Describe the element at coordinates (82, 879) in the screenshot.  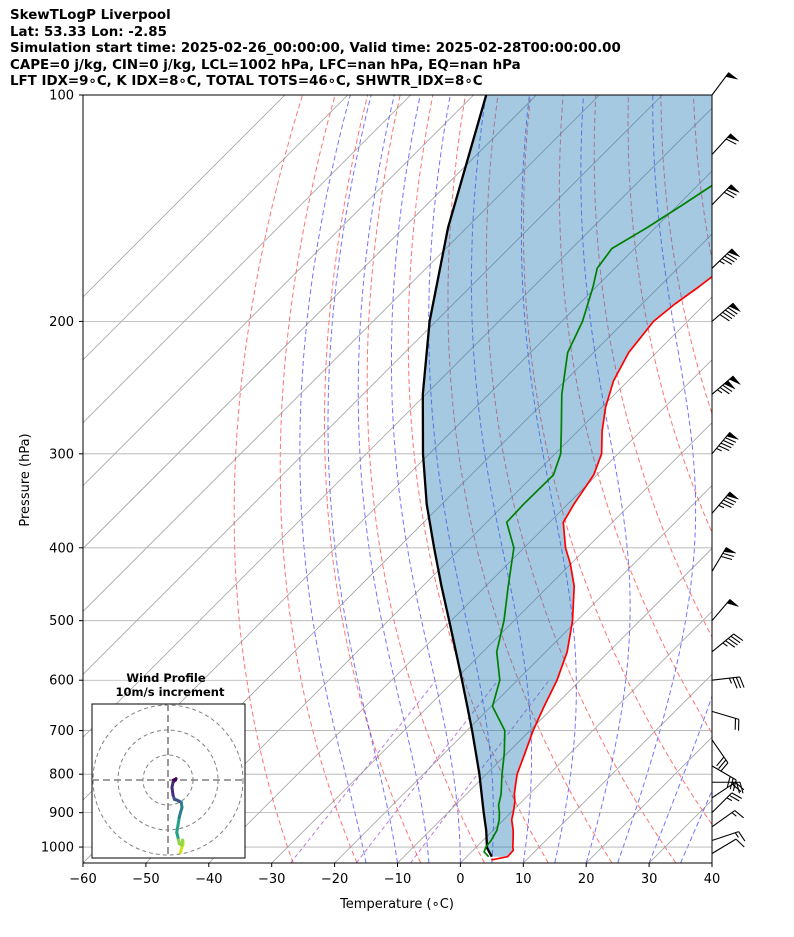
I see `x-tick-label: −60` at that location.